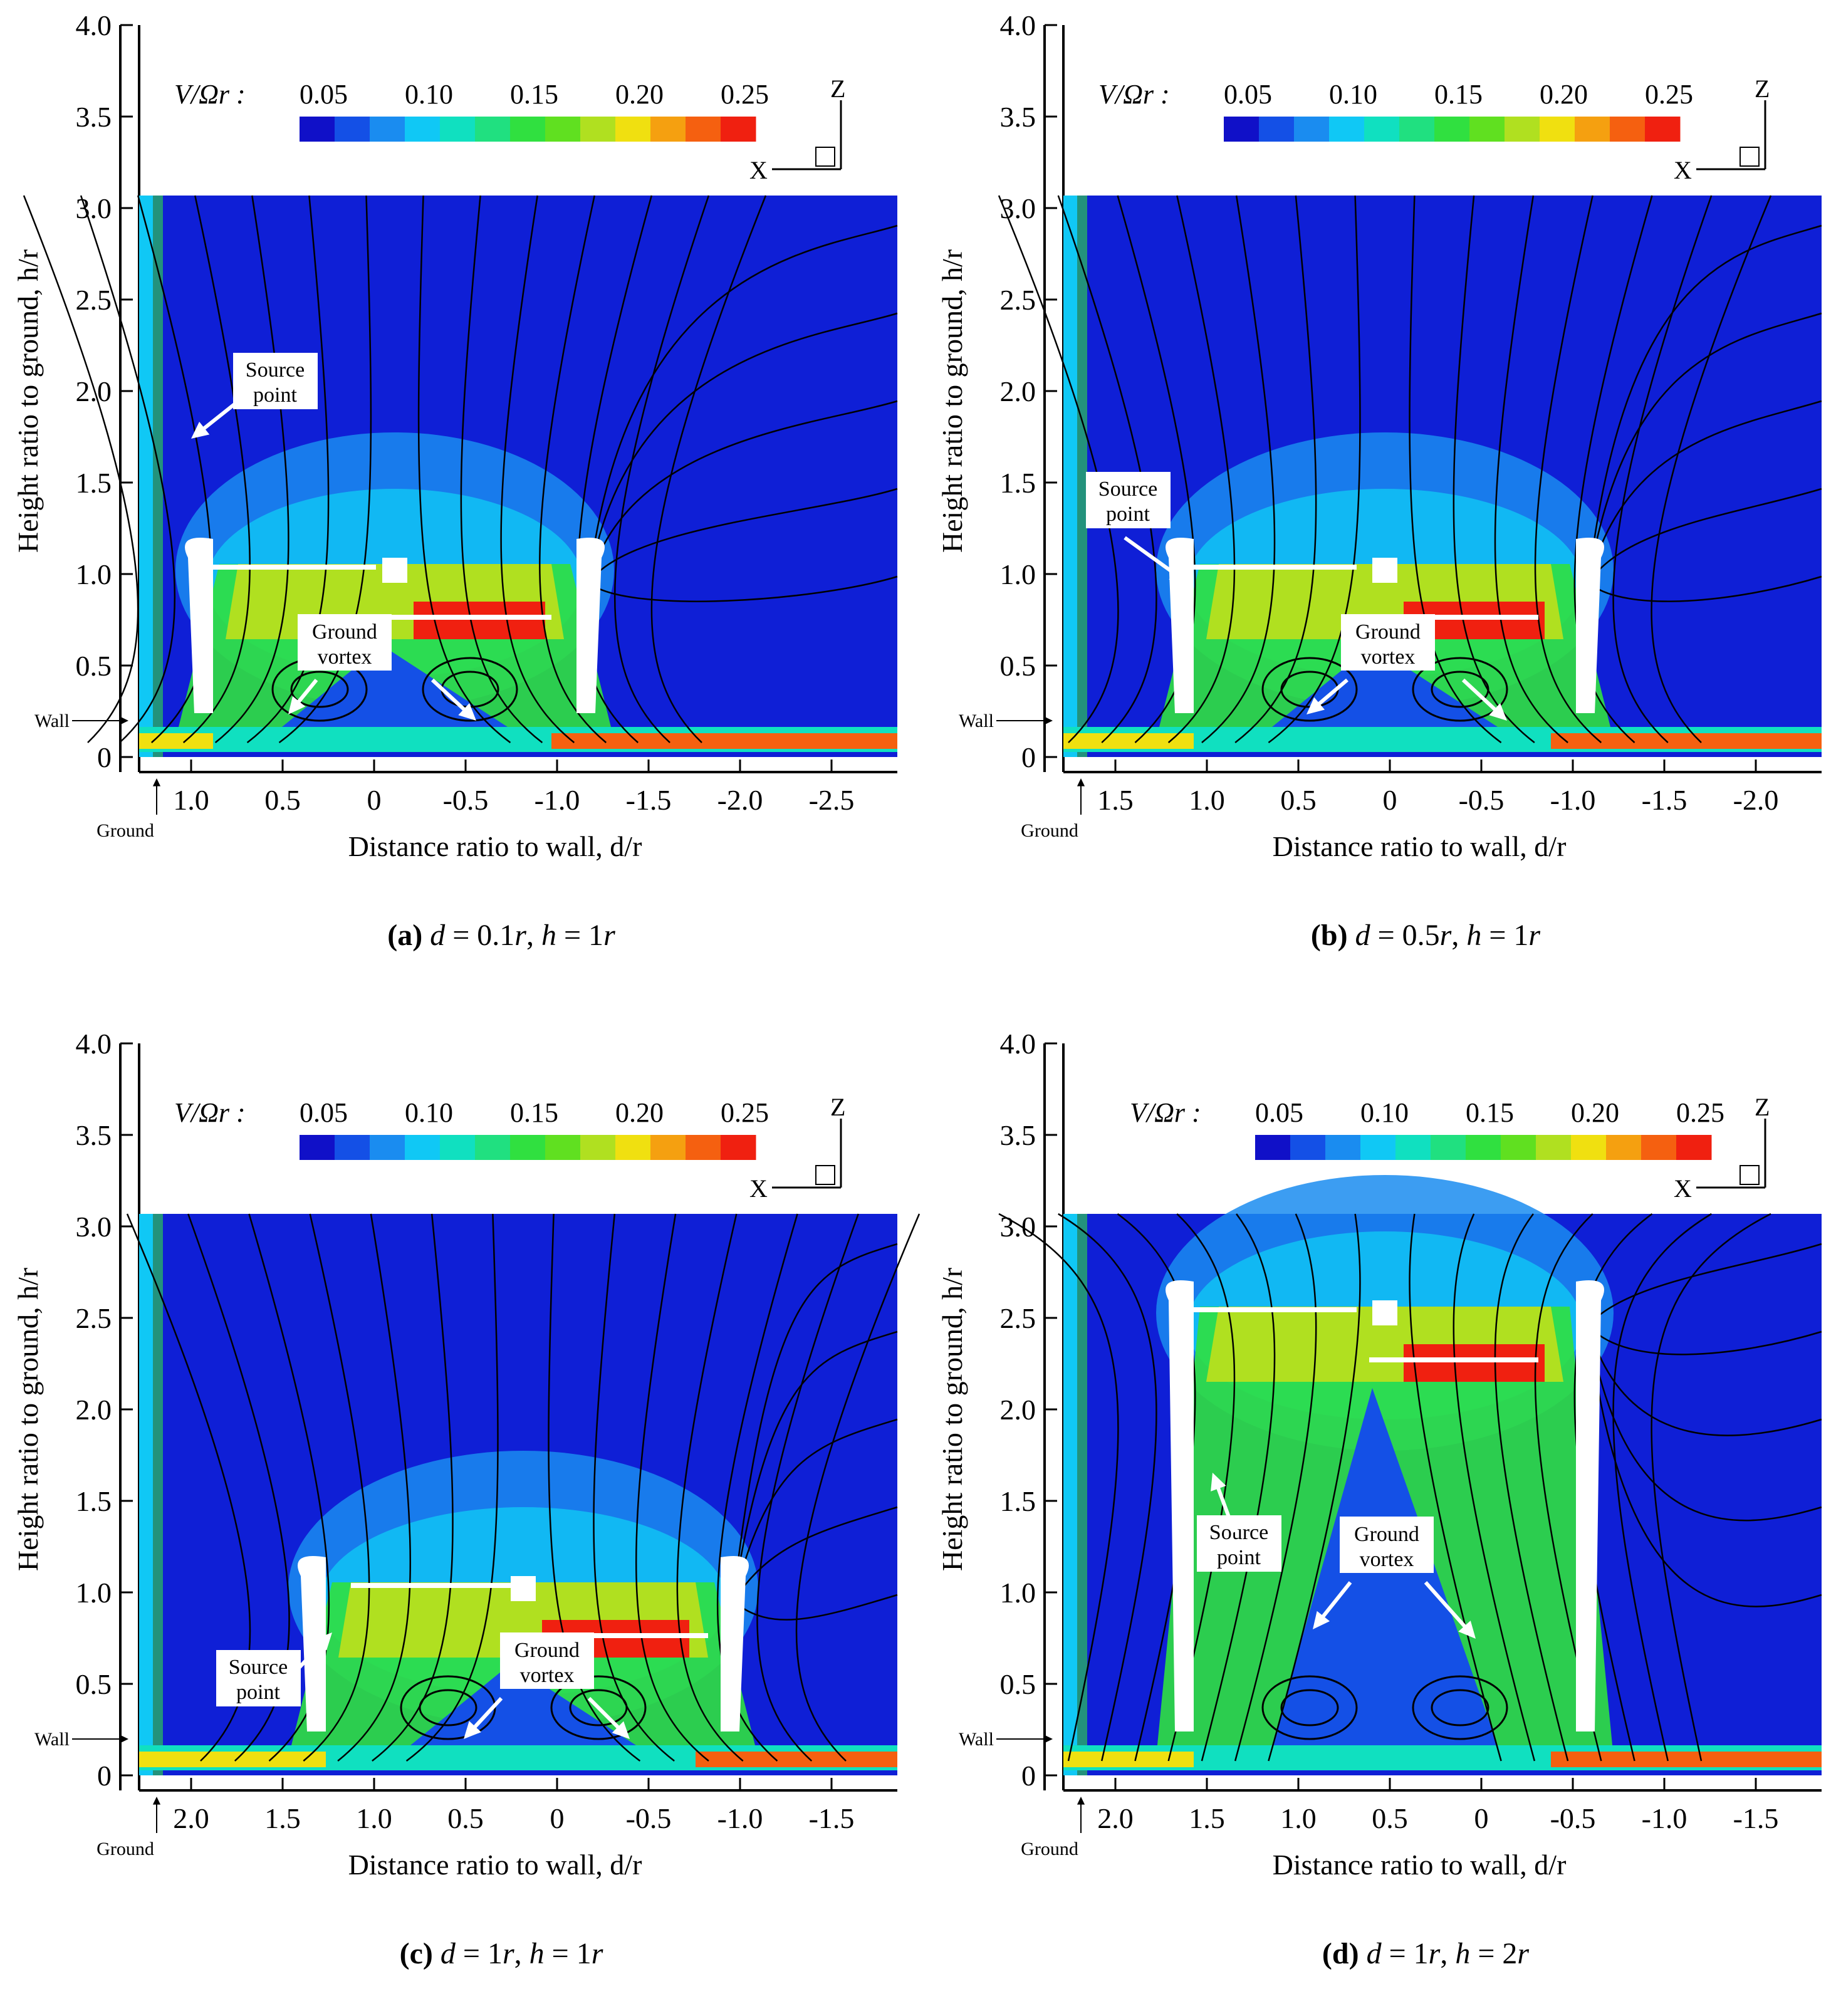 This screenshot has width=1836, height=2016. I want to click on colorbar-title: V/Ωr :, so click(210, 1112).